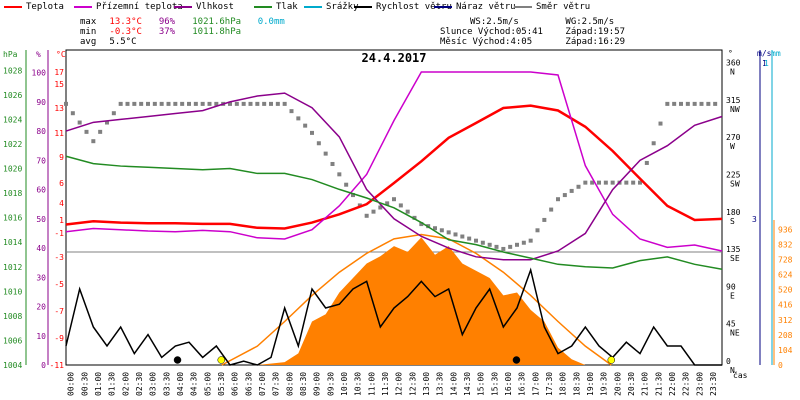 The image size is (800, 400). I want to click on tick-time: 06:00, so click(235, 384).